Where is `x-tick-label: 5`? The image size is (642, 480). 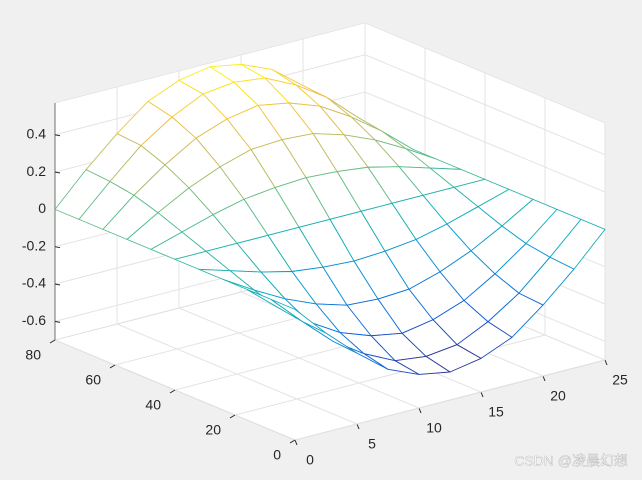
x-tick-label: 5 is located at coordinates (372, 444).